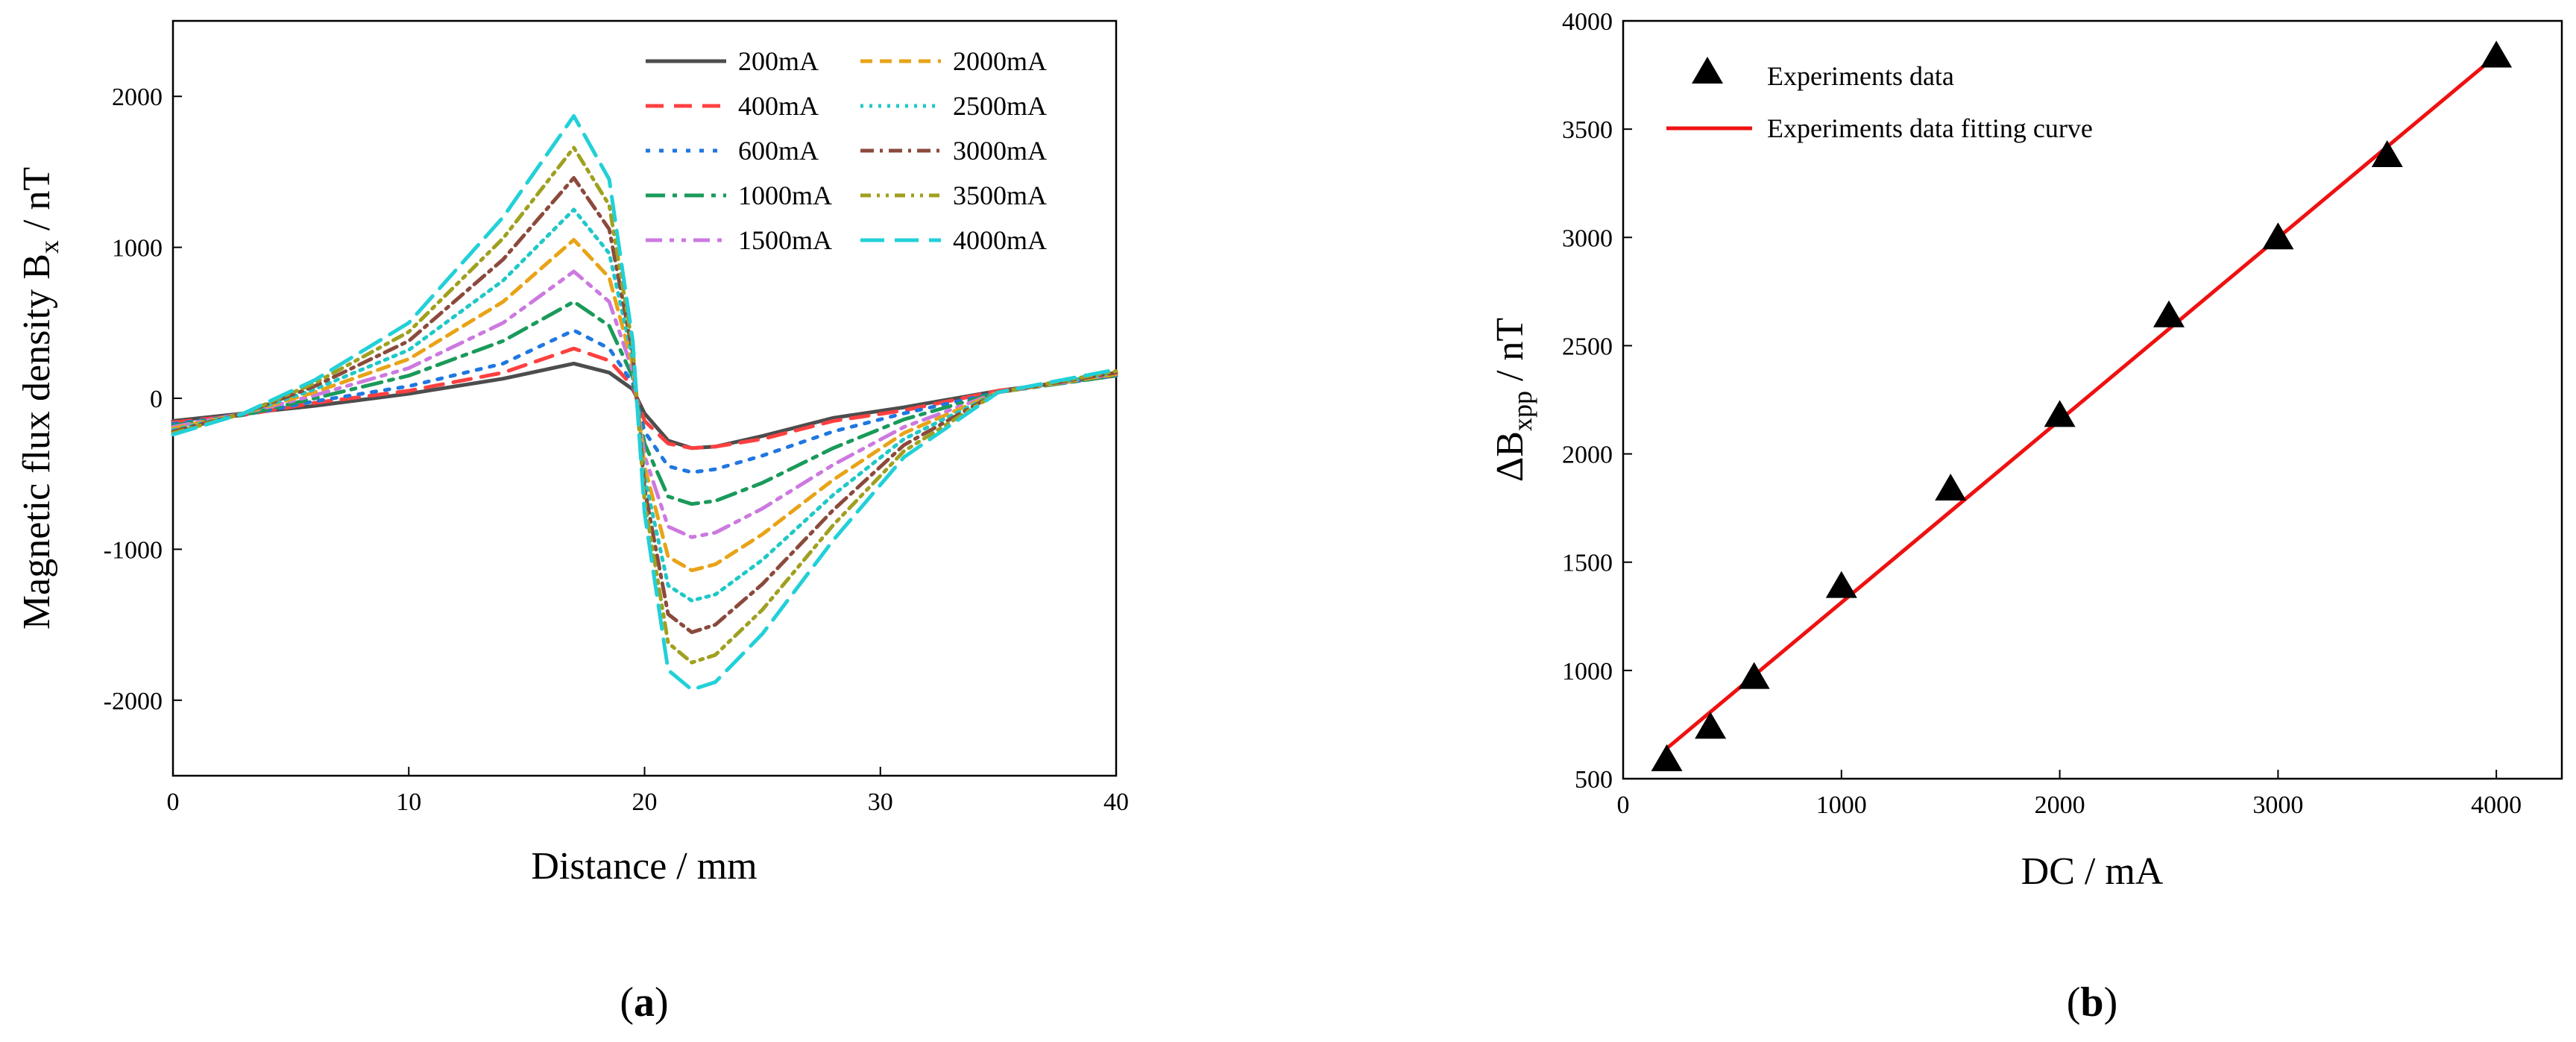 The image size is (2576, 1042). Describe the element at coordinates (2277, 805) in the screenshot. I see `panel-b-x-tick-label: 3000` at that location.